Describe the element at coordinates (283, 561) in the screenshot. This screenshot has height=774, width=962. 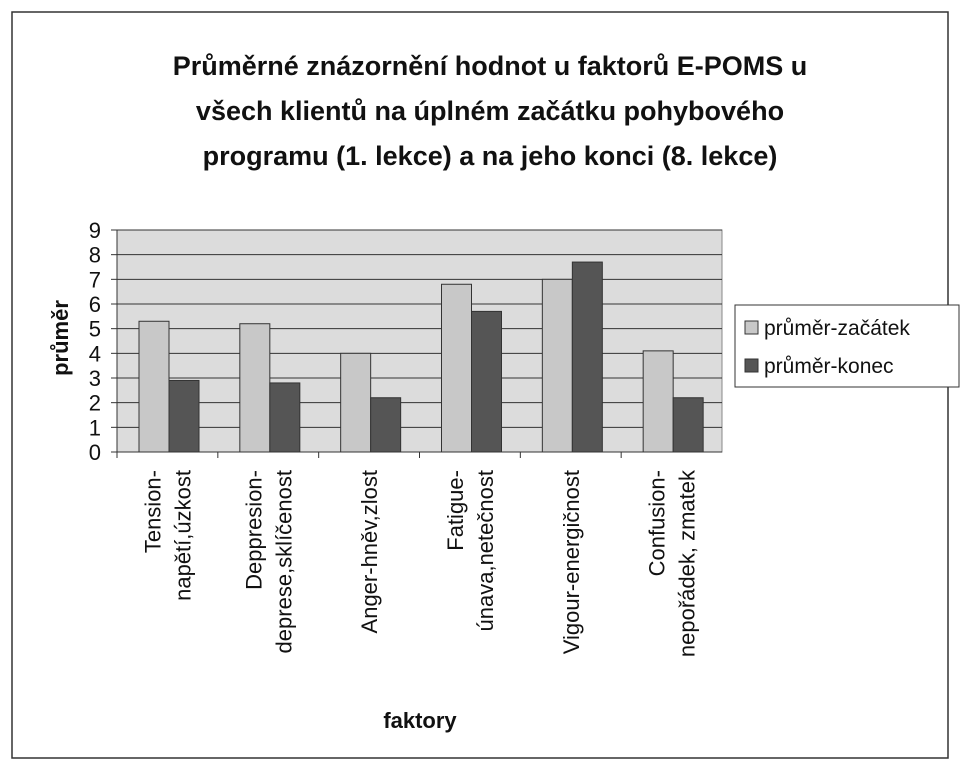
I see `x-tick-label: deprese,sklíčenost` at that location.